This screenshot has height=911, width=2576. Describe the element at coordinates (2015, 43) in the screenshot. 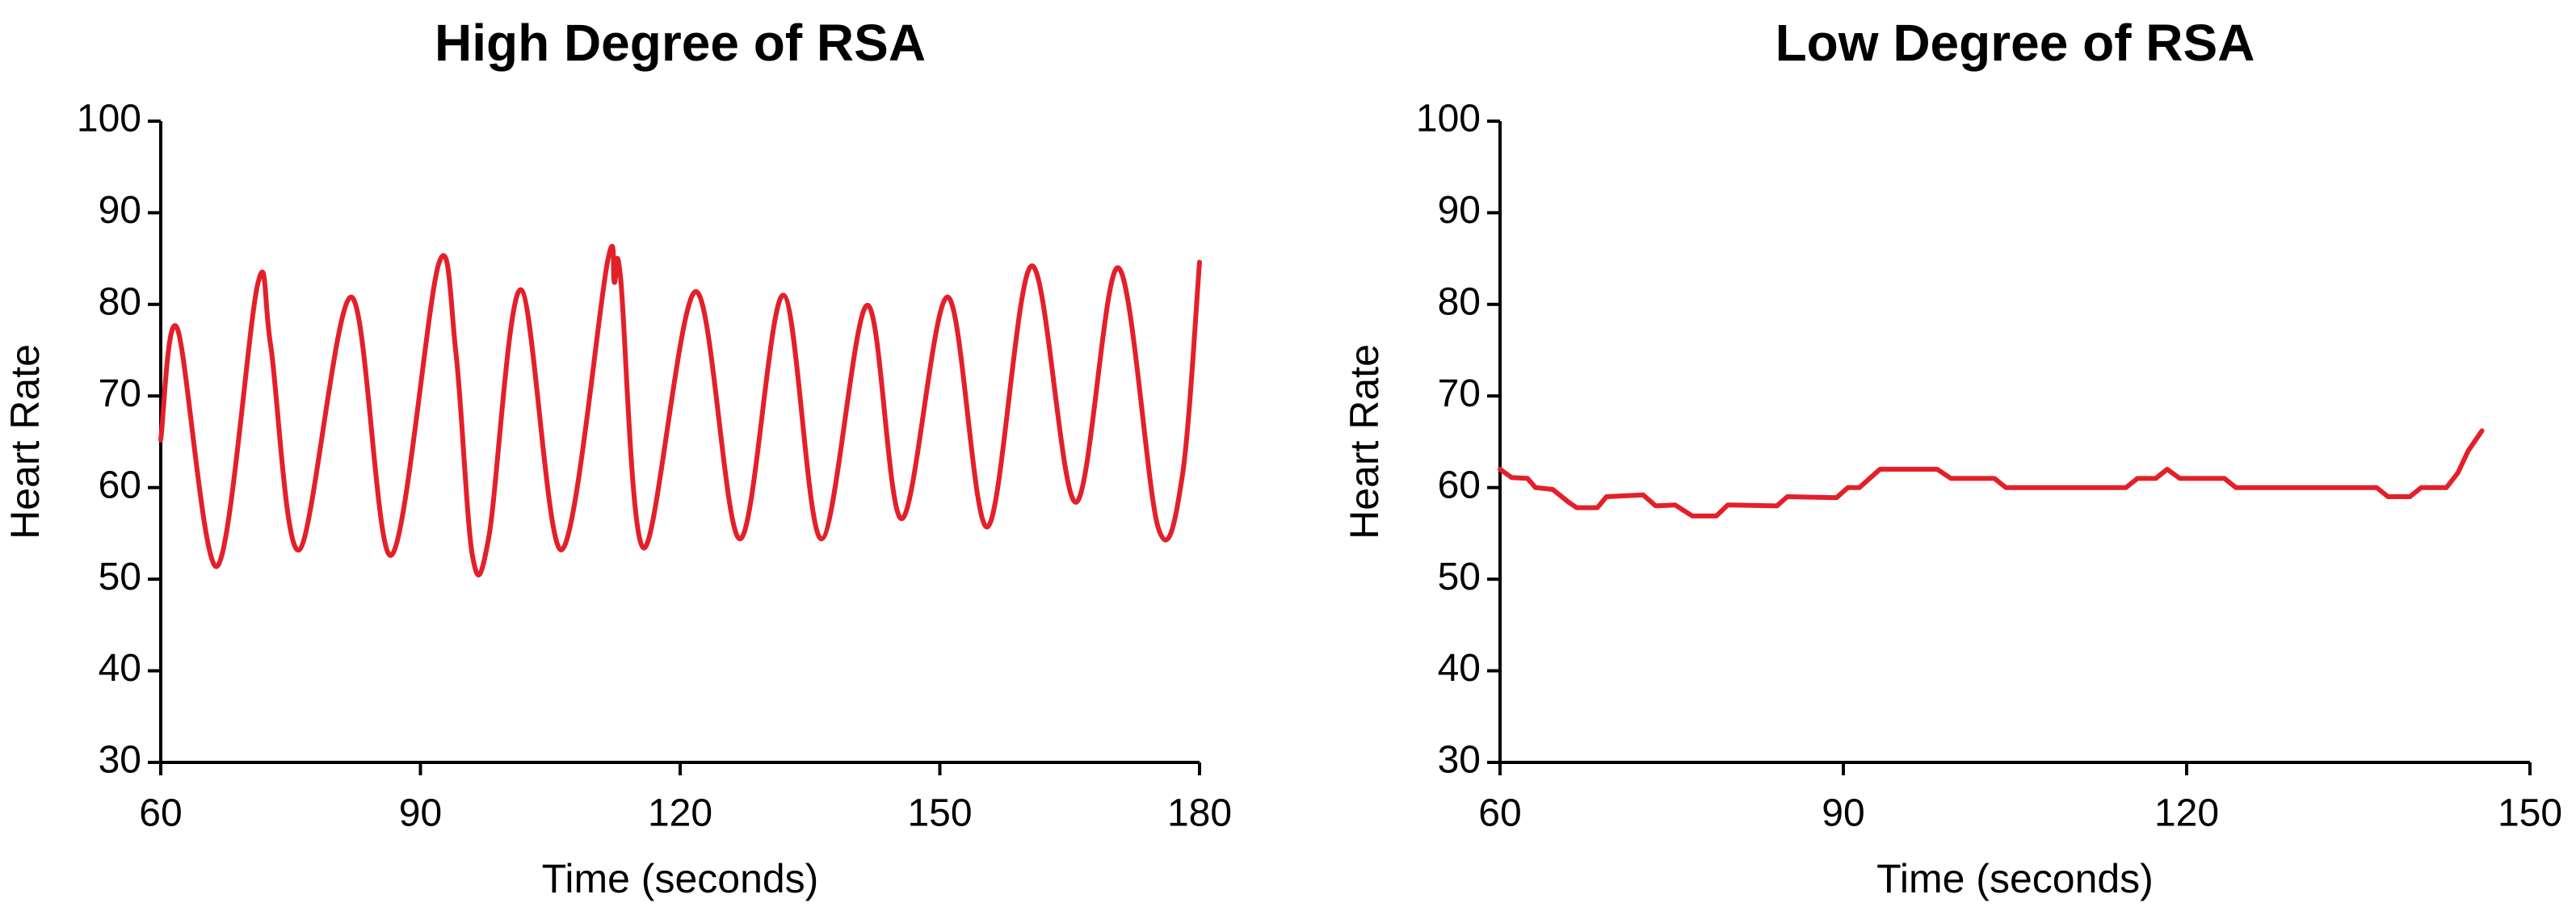

I see `chart-title: Low Degree of RSA` at that location.